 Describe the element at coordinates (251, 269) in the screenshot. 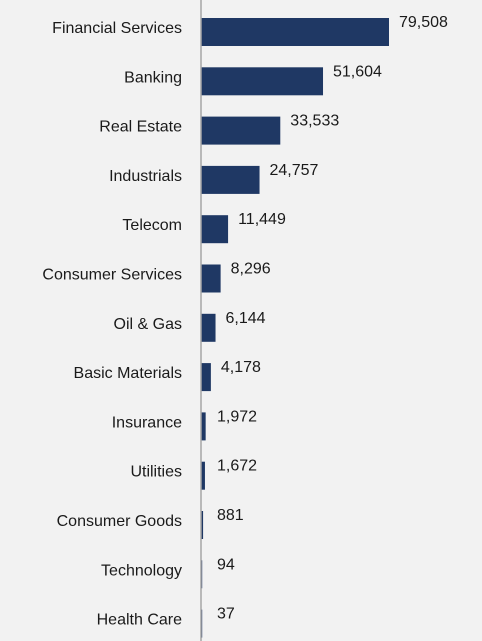

I see `value-data-label: 8,296` at that location.